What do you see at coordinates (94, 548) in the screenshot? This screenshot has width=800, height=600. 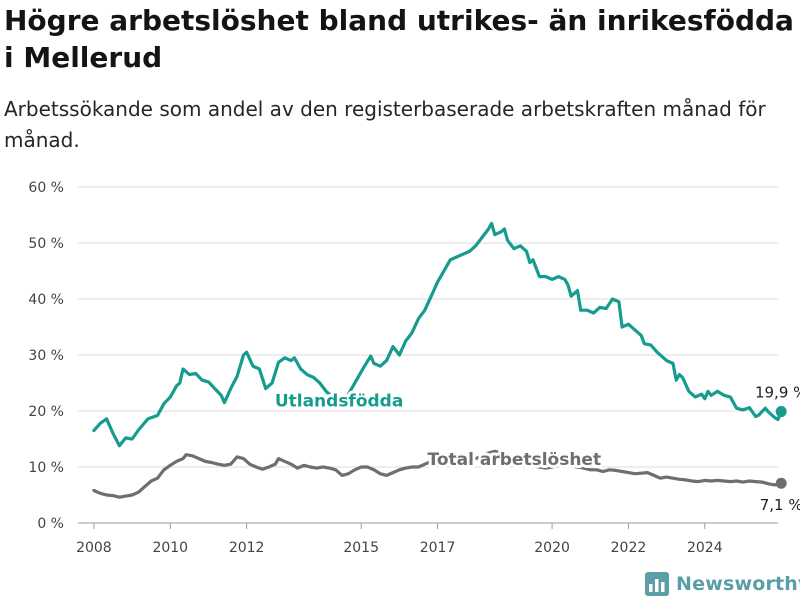 I see `x-tick-label: 2008` at bounding box center [94, 548].